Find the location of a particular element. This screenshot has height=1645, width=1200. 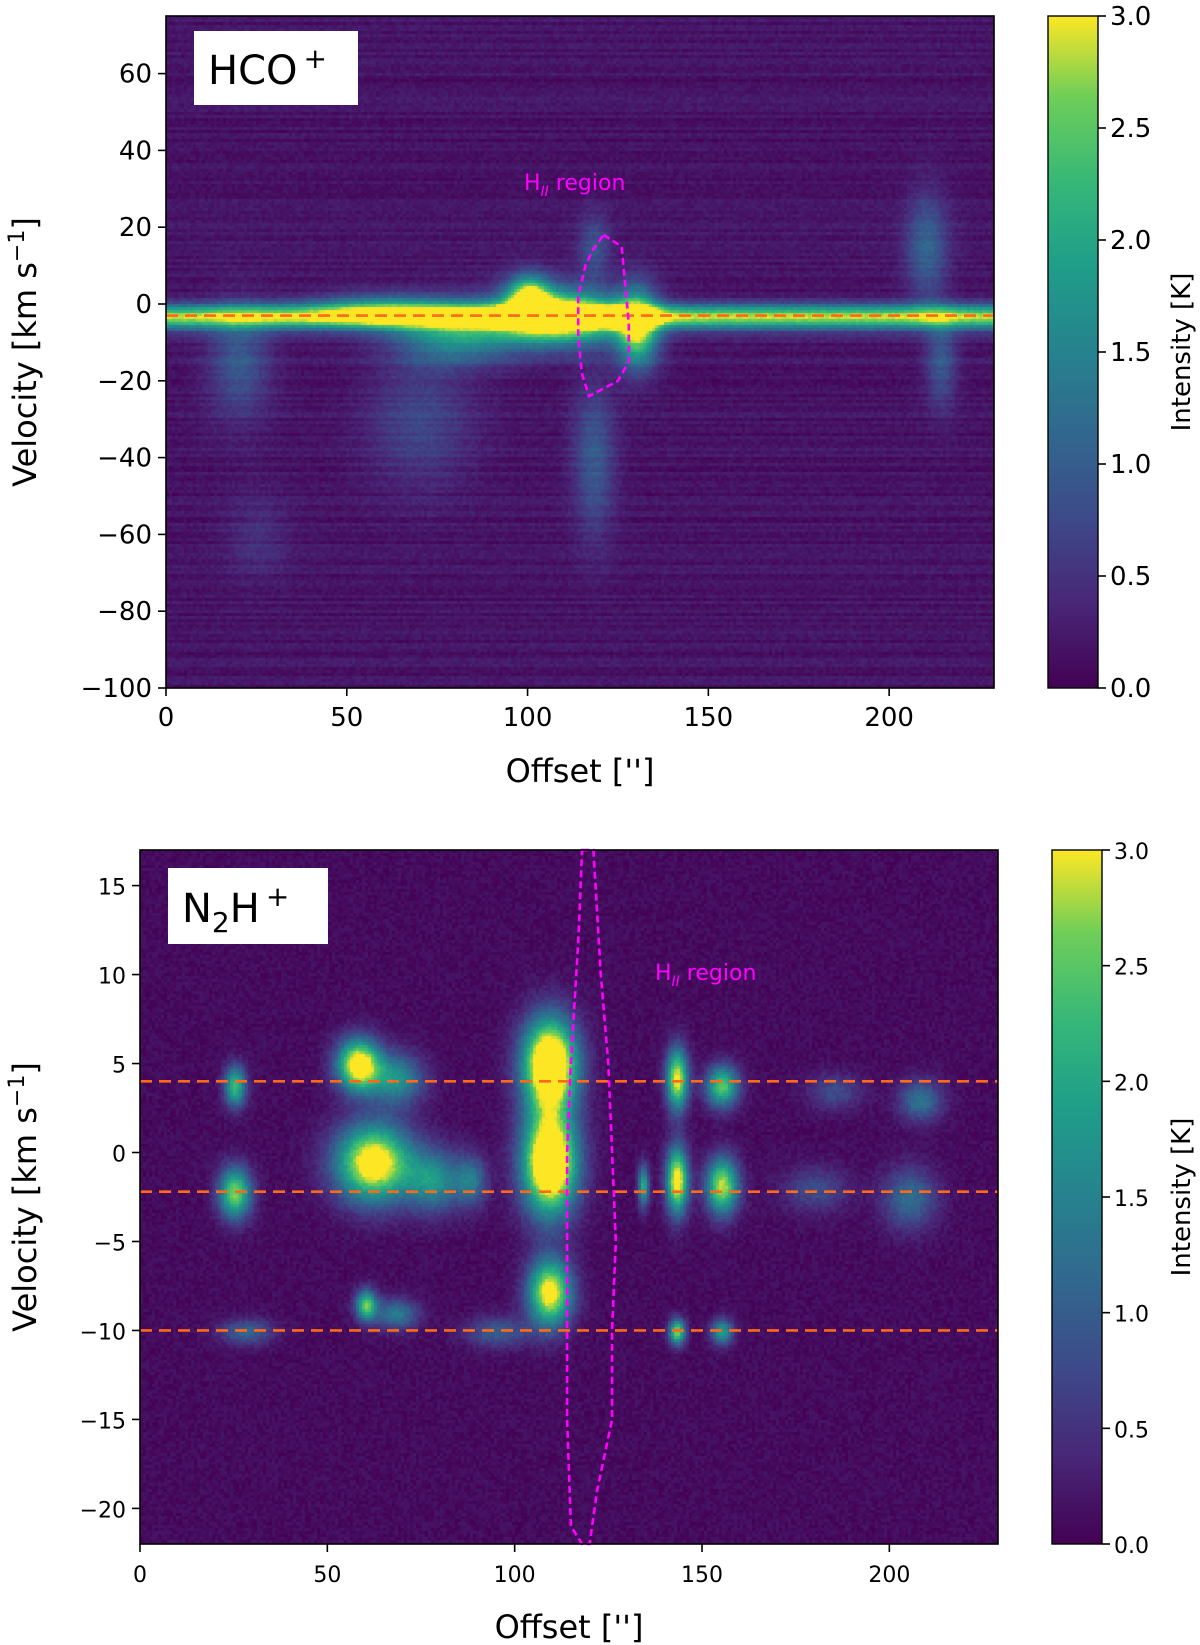

bottom-molecule-box is located at coordinates (248, 906).